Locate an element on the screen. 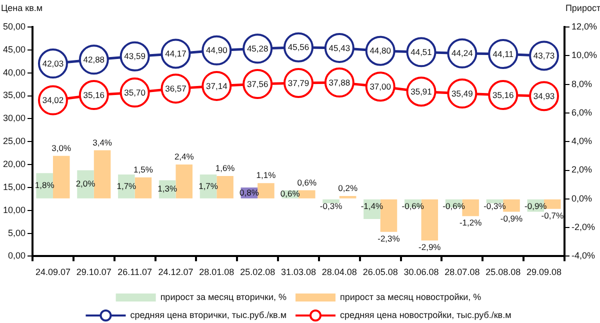 The height and width of the screenshot is (323, 600). x-tick-label: 30.06.08 is located at coordinates (421, 272).